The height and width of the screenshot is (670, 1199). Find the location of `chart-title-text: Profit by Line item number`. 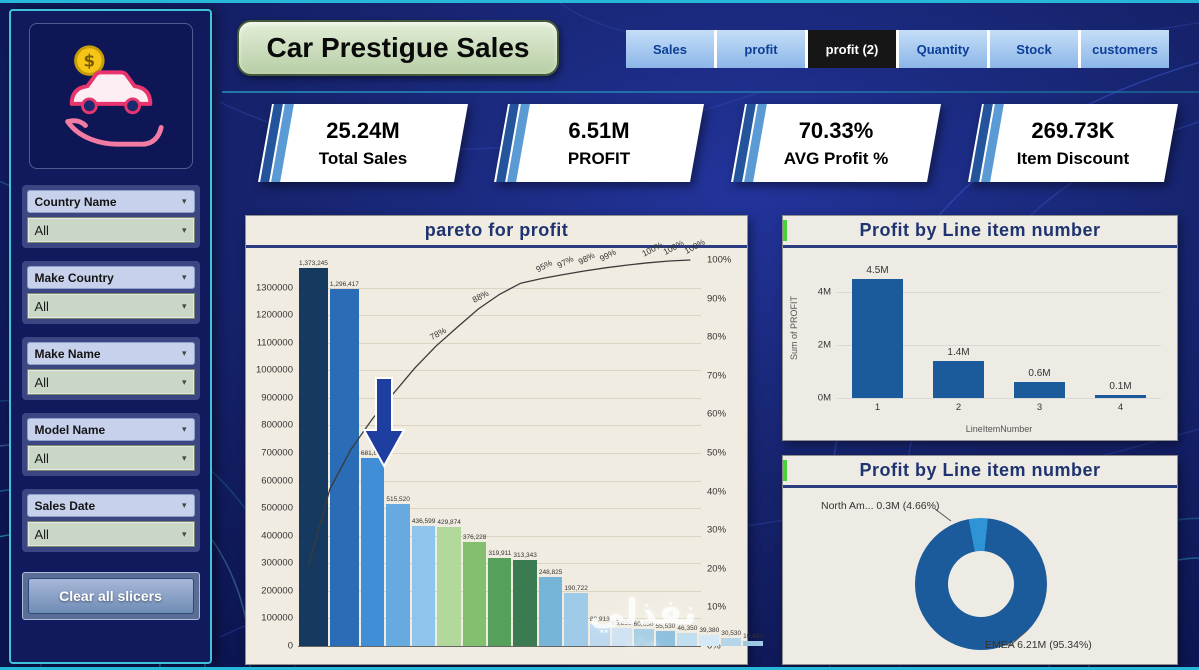

chart-title-text: Profit by Line item number is located at coordinates (980, 230).